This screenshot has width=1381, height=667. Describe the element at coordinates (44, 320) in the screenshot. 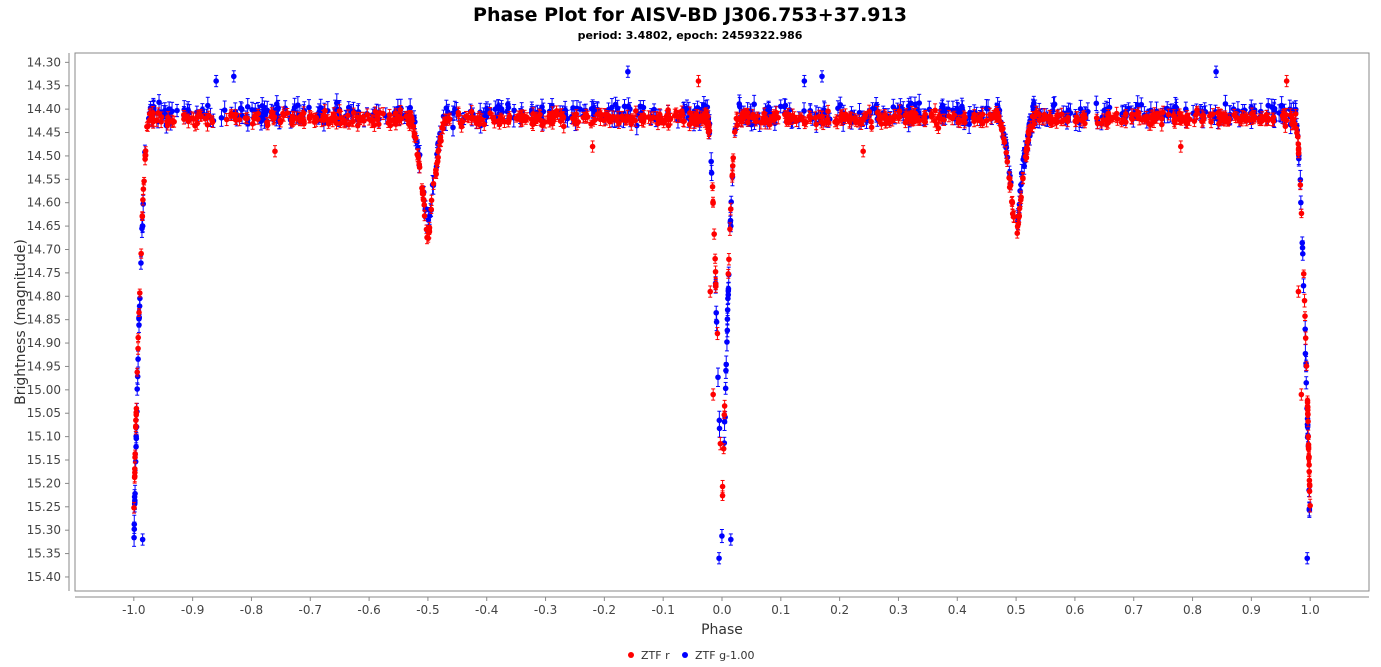

I see `y-tick-label: 14.85` at that location.